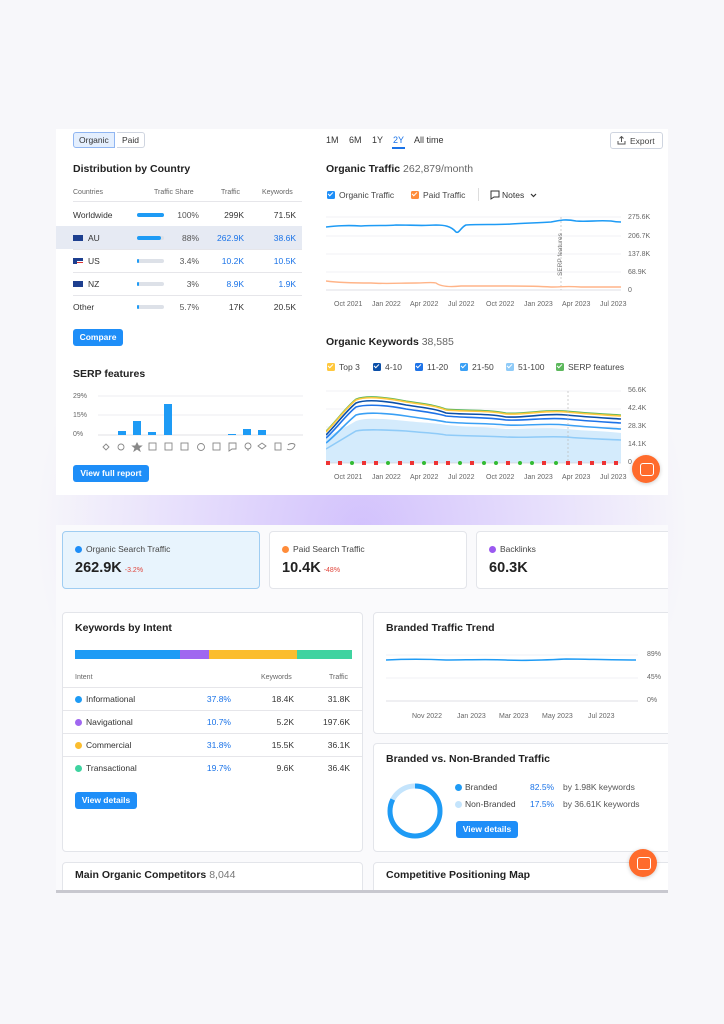 The width and height of the screenshot is (724, 1024). Describe the element at coordinates (427, 716) in the screenshot. I see `bt-xtick: Nov 2022` at that location.